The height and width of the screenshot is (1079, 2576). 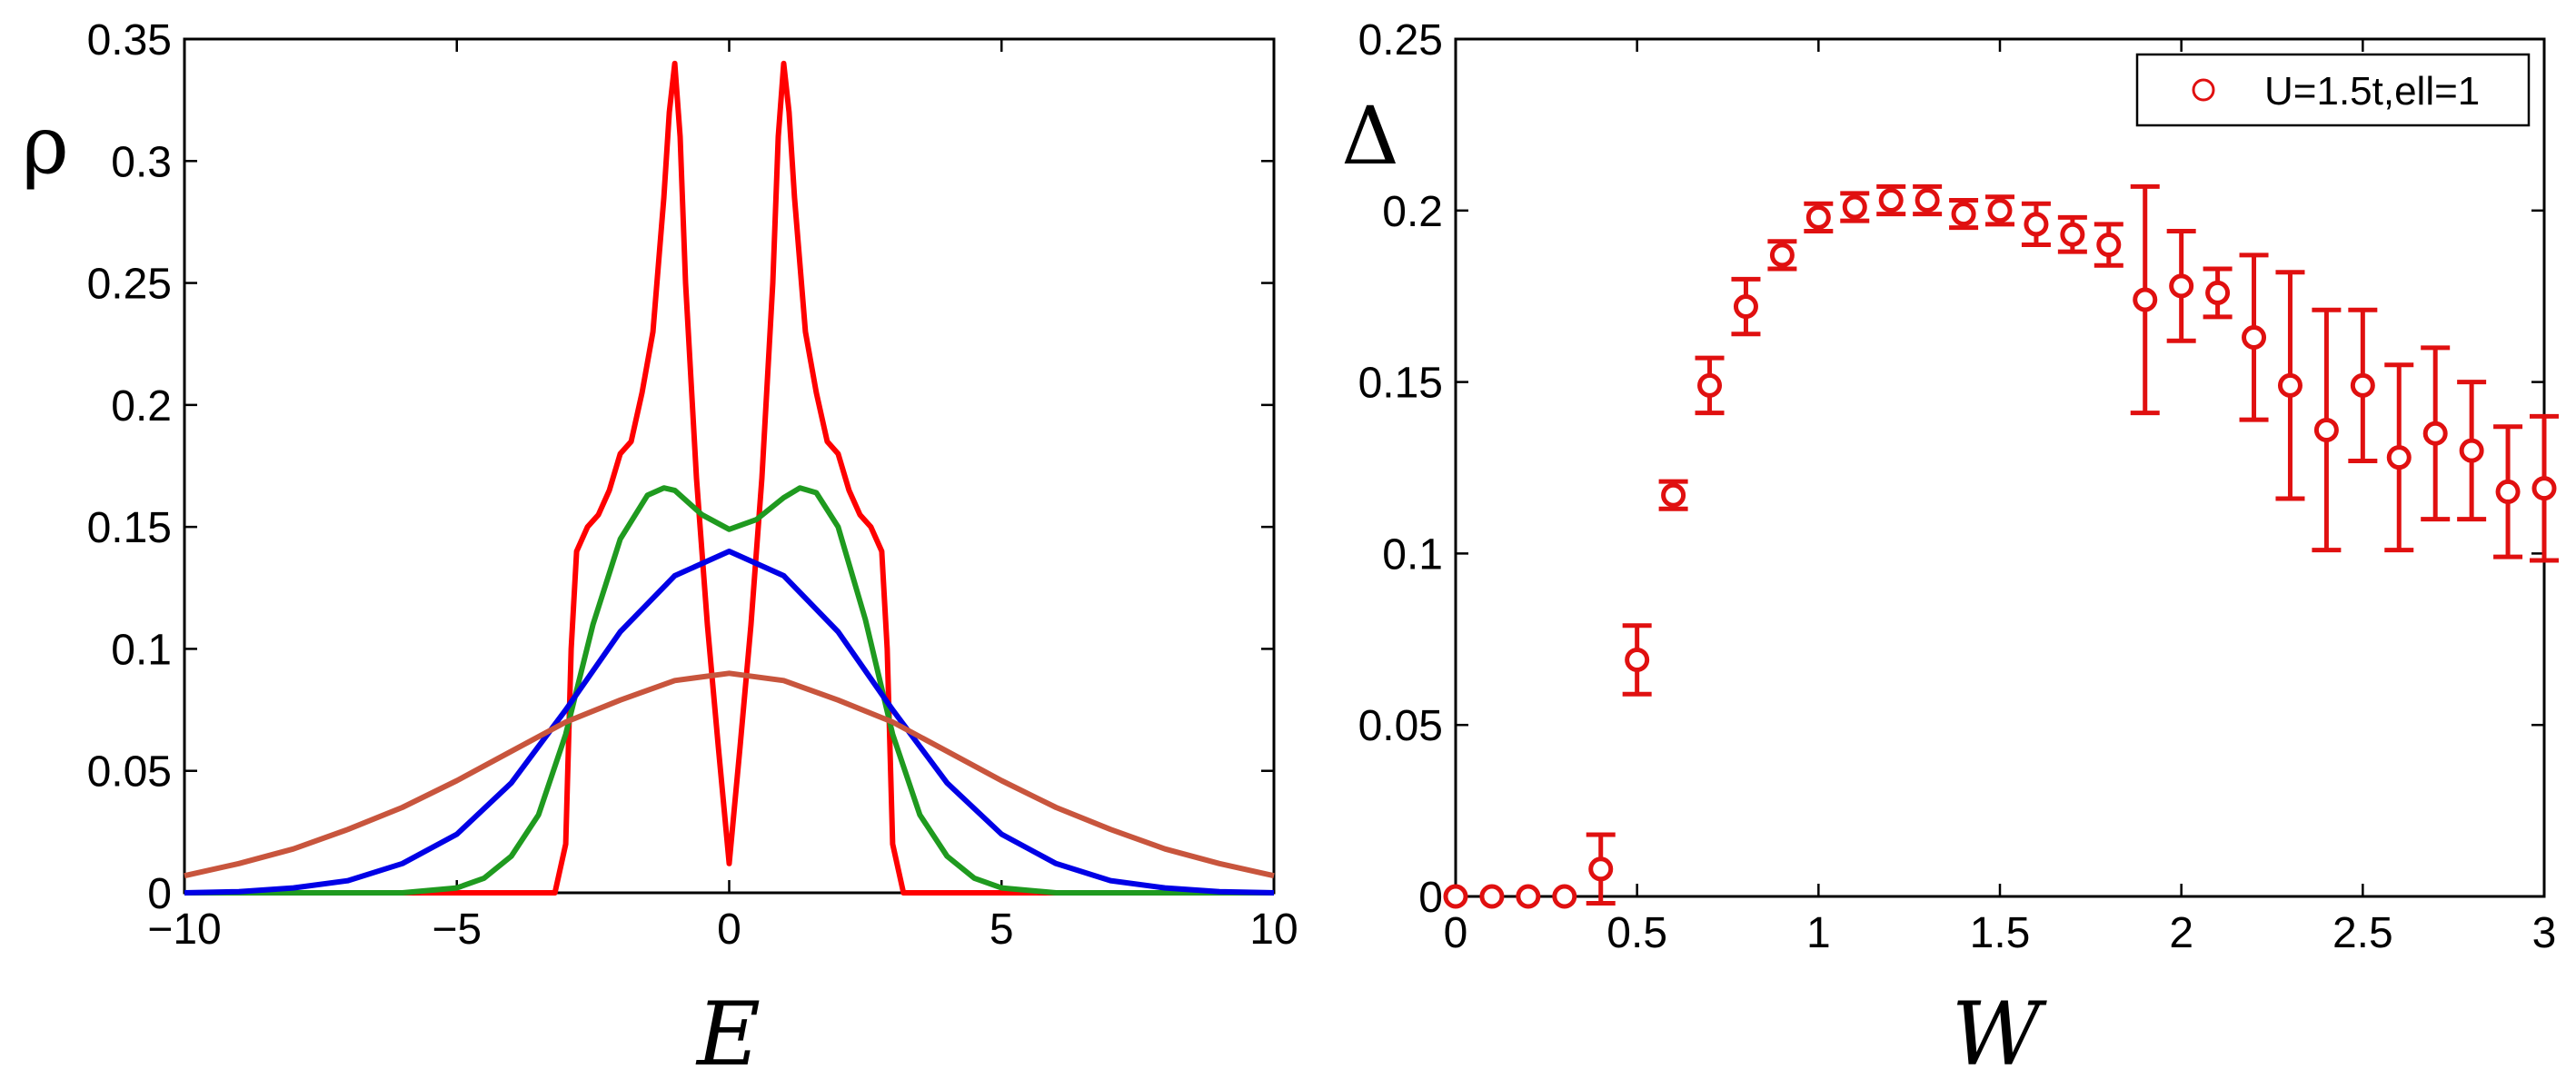 I want to click on right-x-tick-label: 1, so click(x=1819, y=933).